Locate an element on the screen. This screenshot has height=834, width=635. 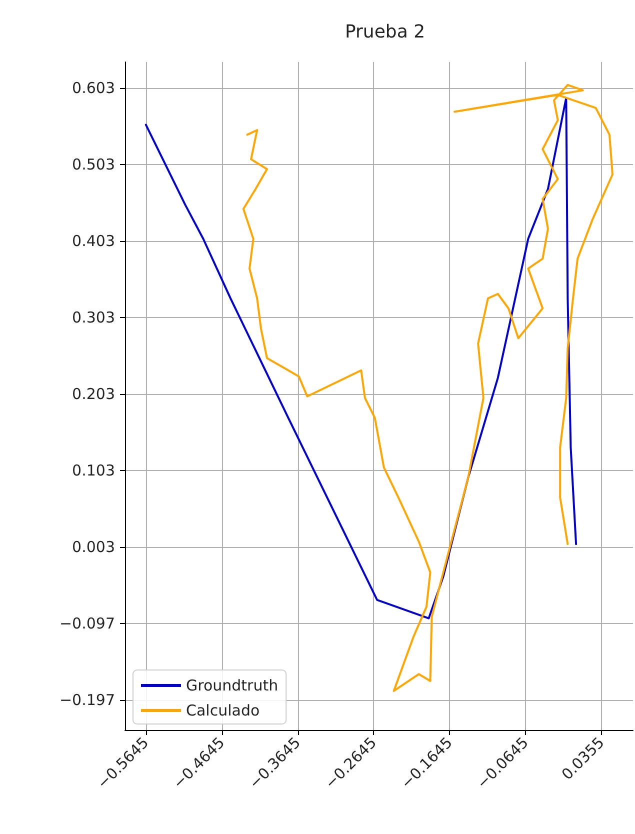
chart-title: Prueba 2 is located at coordinates (385, 32).